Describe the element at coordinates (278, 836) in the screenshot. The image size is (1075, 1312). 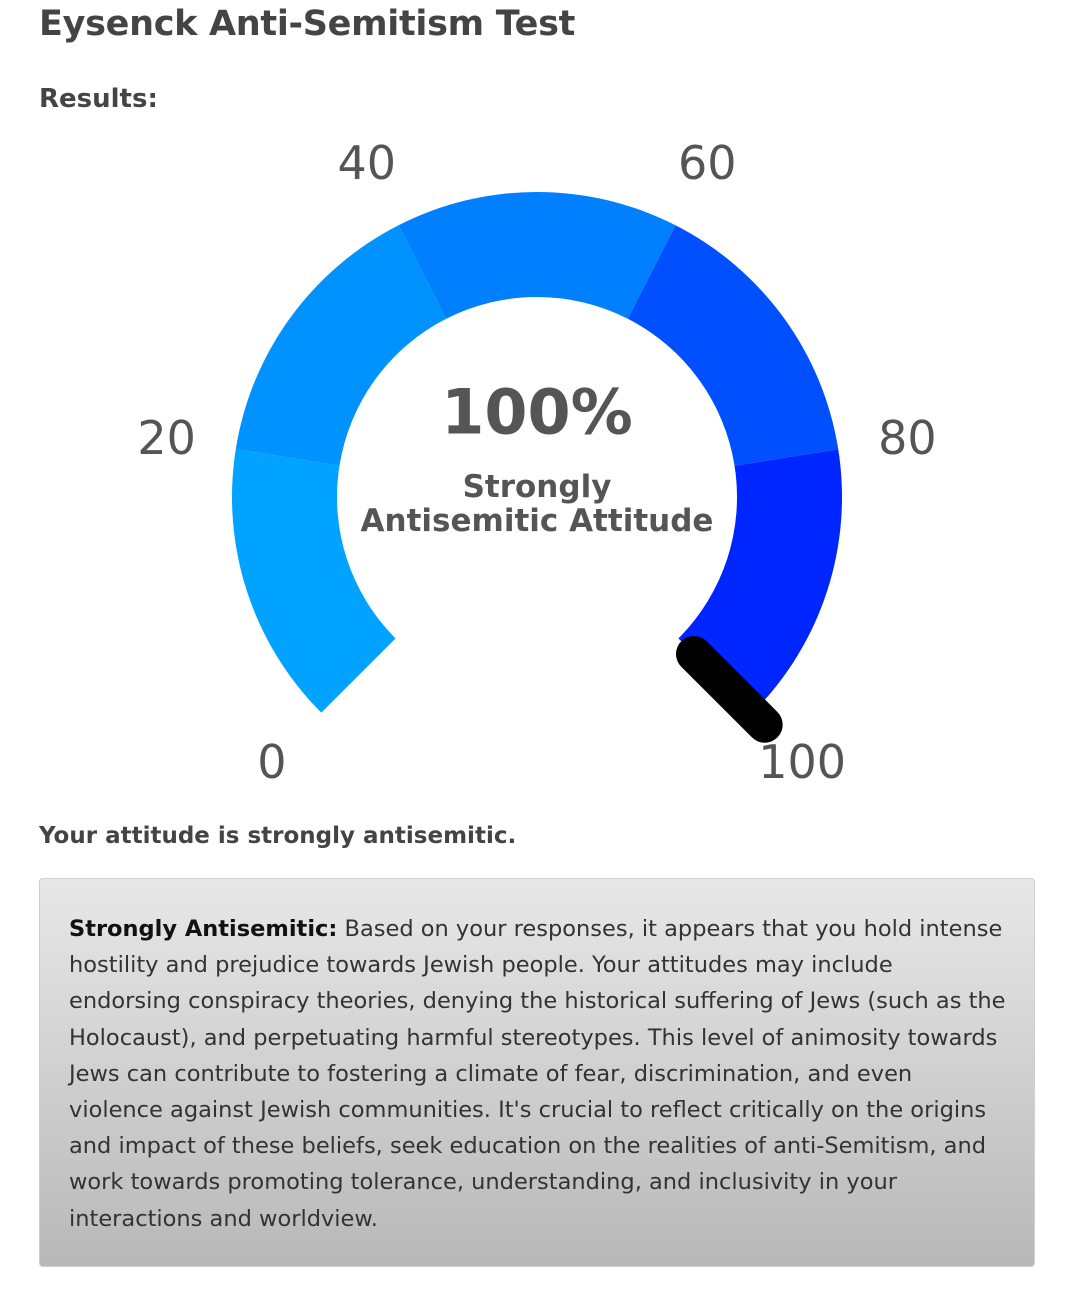
I see `result-summary: Your attitude is strongly antisemitic.` at that location.